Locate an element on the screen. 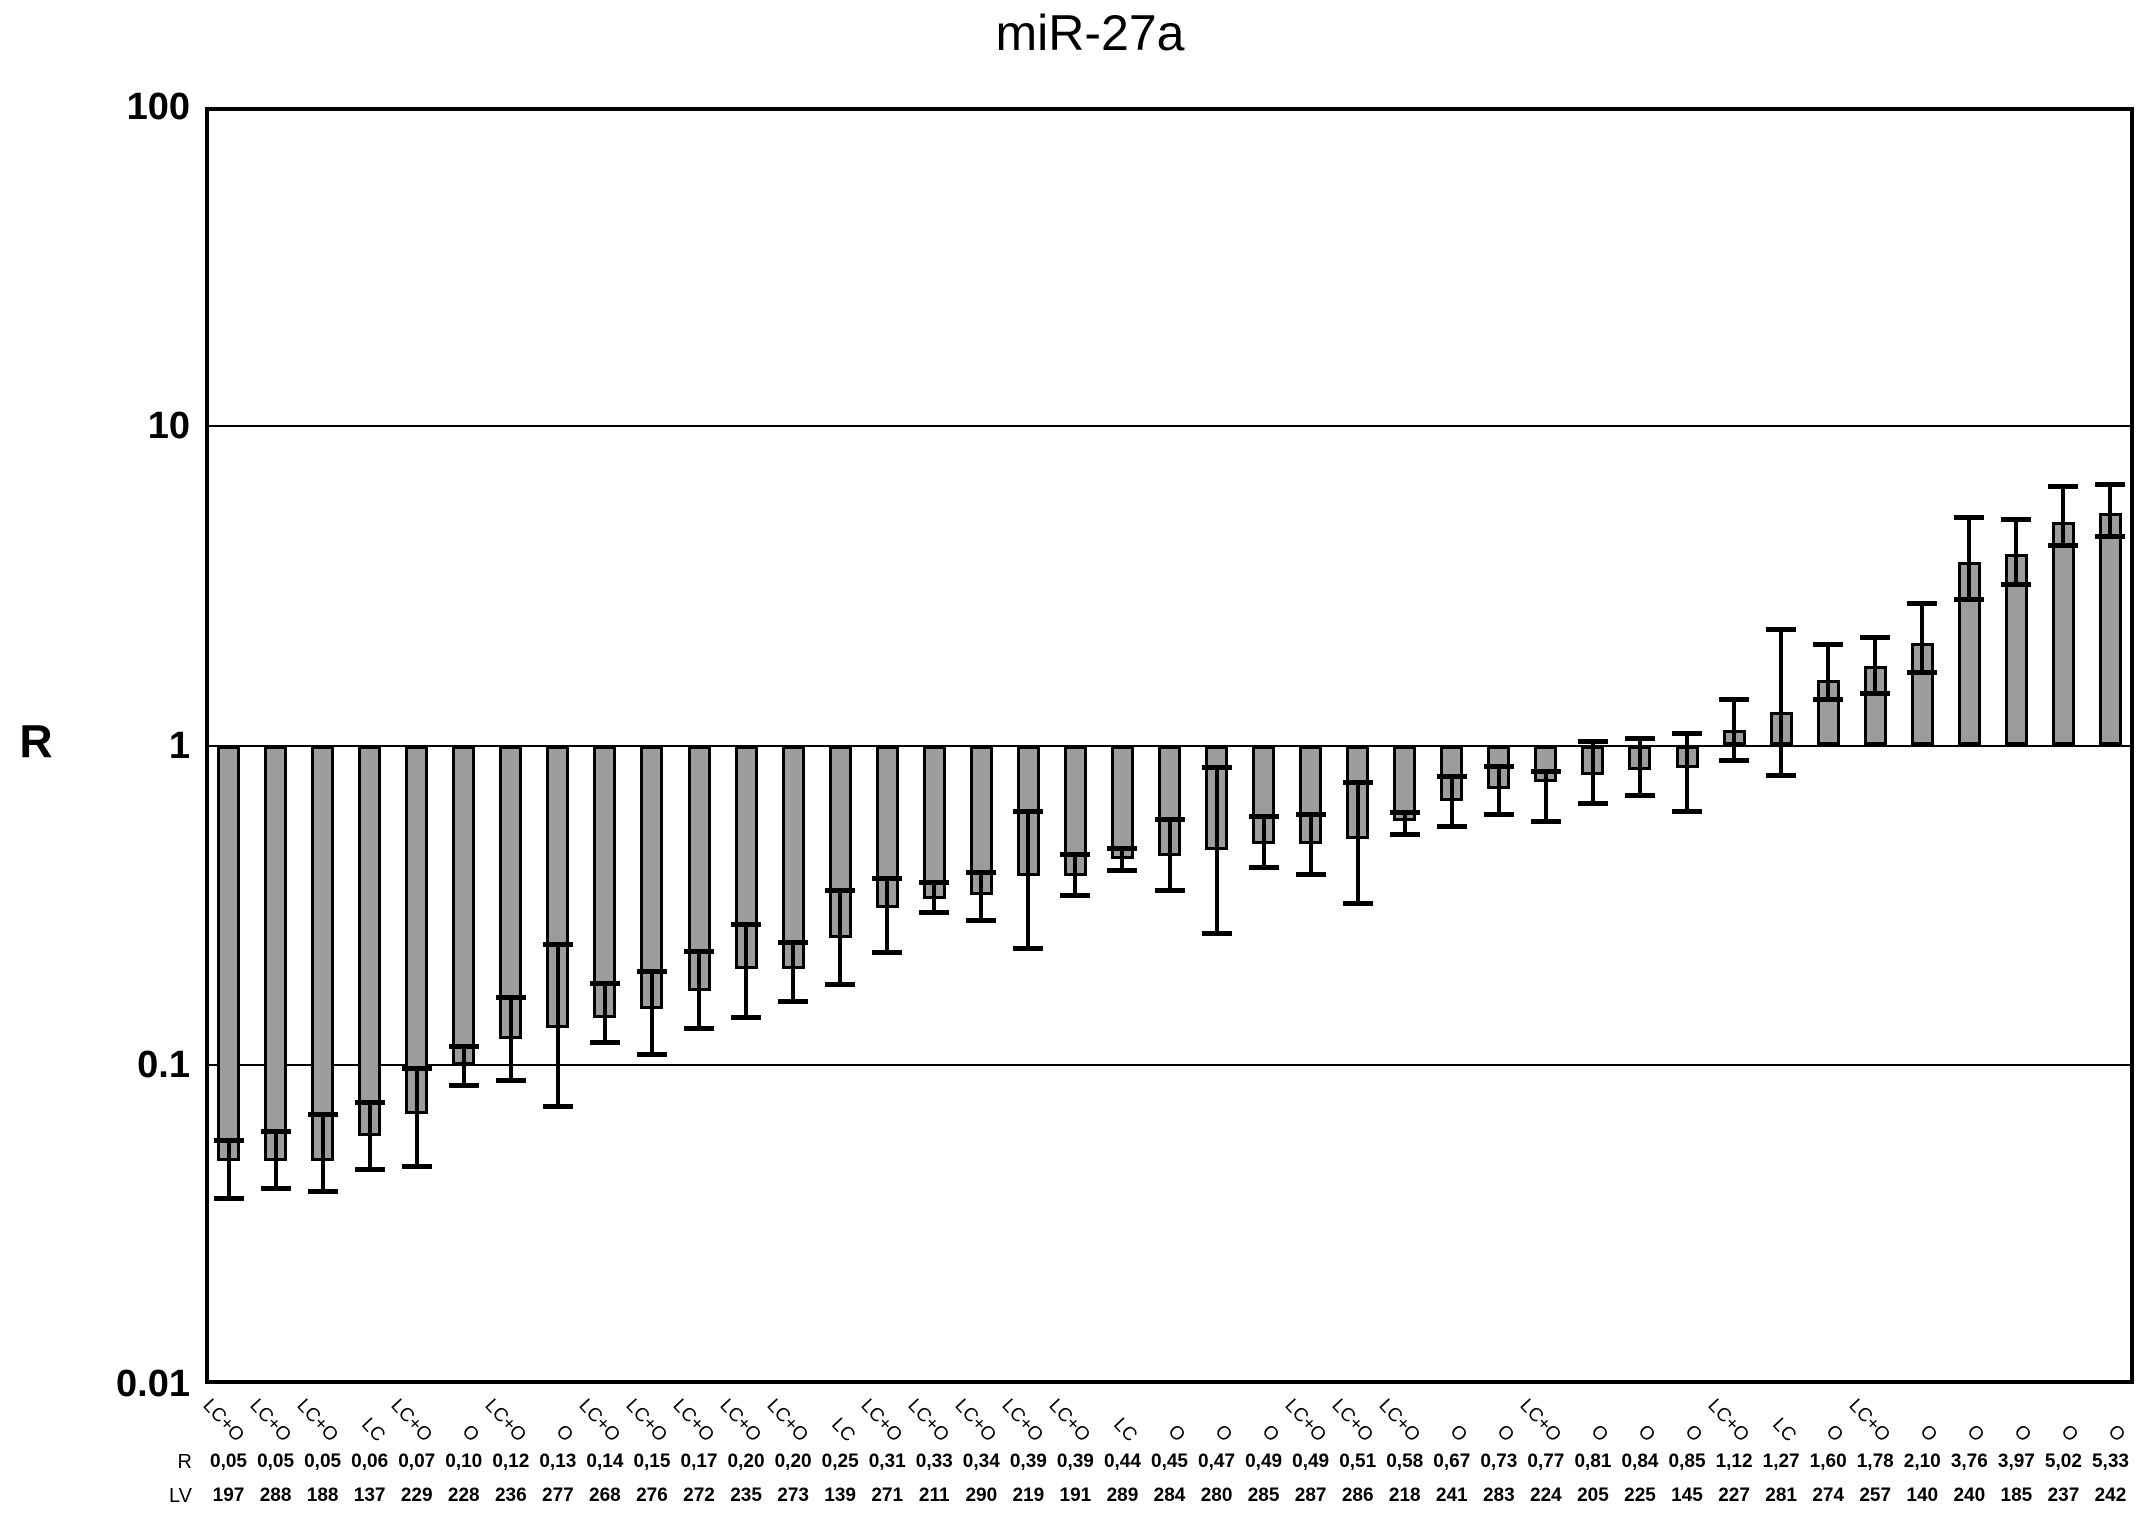 The image size is (2150, 1514). lv-value: 235 is located at coordinates (746, 1495).